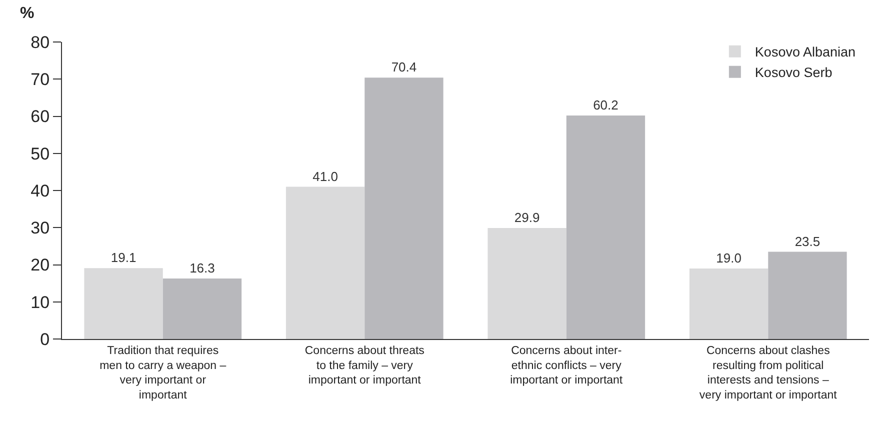 The width and height of the screenshot is (889, 427). I want to click on data-label: 23.5, so click(807, 241).